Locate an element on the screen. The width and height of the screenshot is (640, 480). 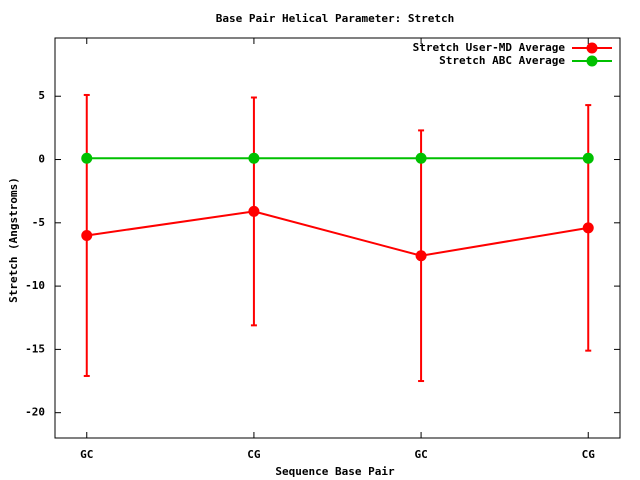
y-tick-label: 5 is located at coordinates (41, 95).